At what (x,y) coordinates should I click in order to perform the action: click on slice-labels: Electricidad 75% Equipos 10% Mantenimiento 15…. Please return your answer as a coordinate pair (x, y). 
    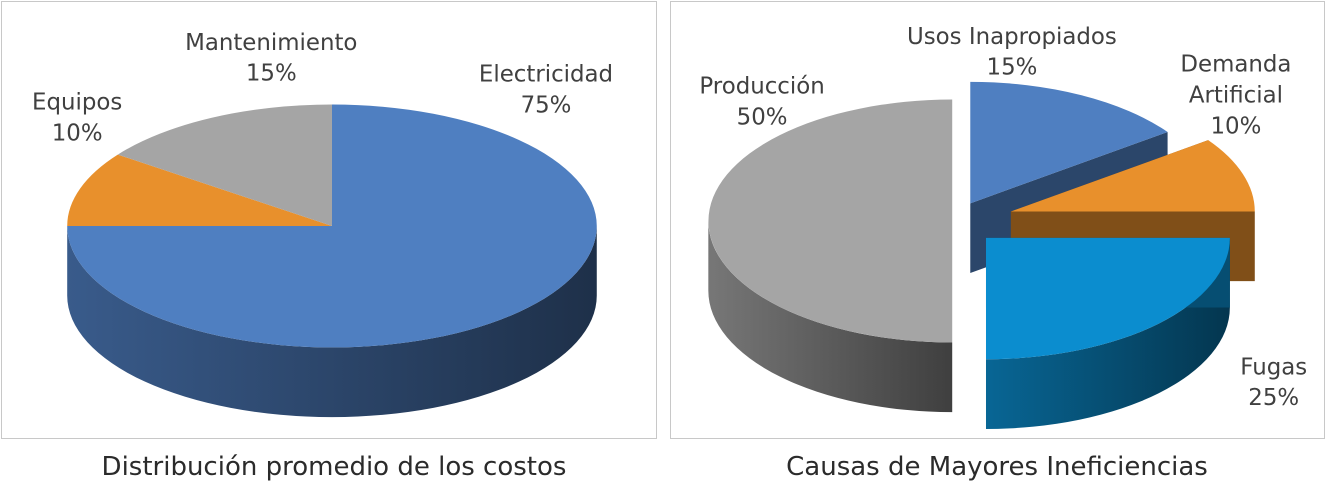
    Looking at the image, I should click on (322, 88).